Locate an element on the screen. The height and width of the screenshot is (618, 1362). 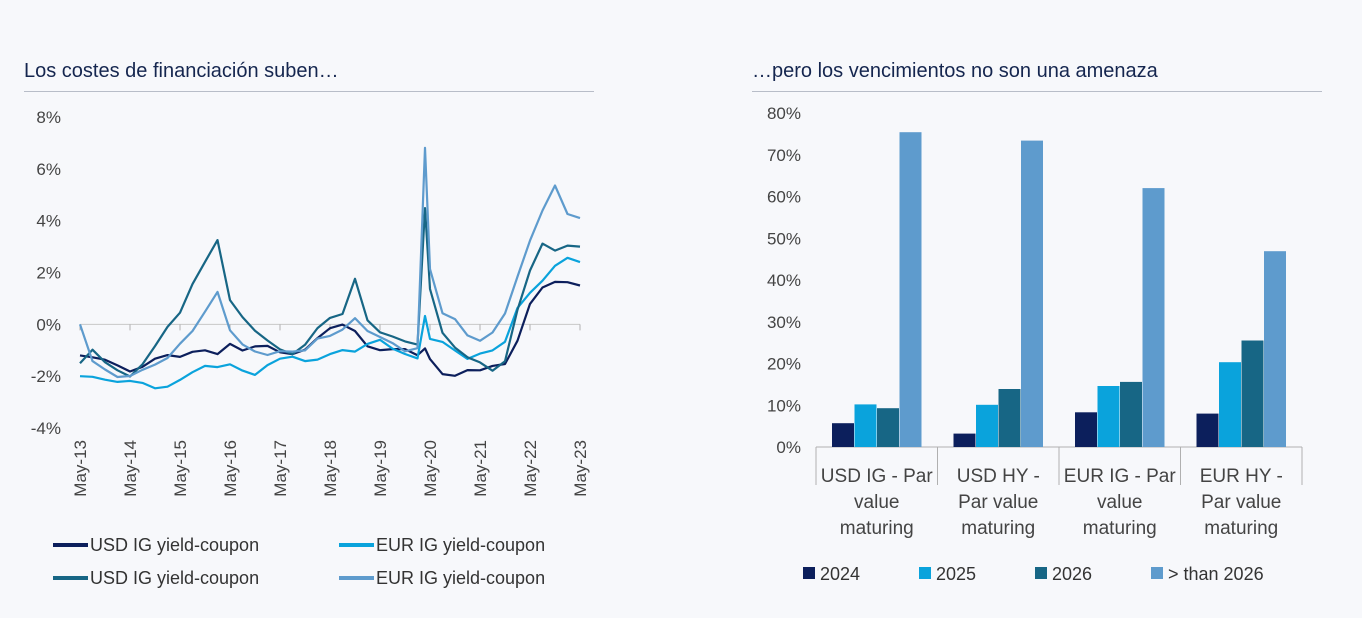
bar-2026-cat1 is located at coordinates (888, 427).